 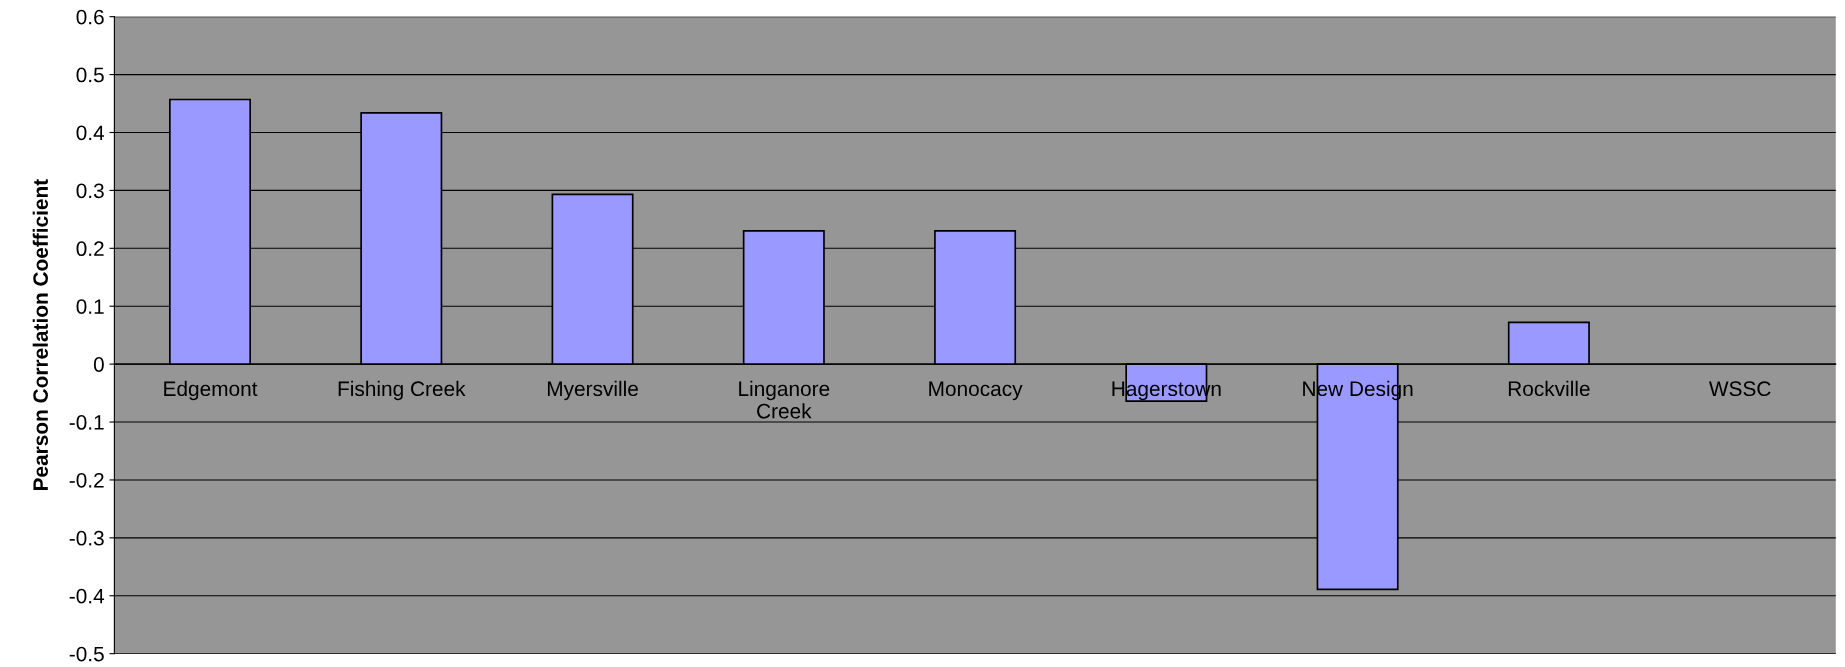 What do you see at coordinates (1549, 388) in the screenshot?
I see `x-tick-label: Rockville` at bounding box center [1549, 388].